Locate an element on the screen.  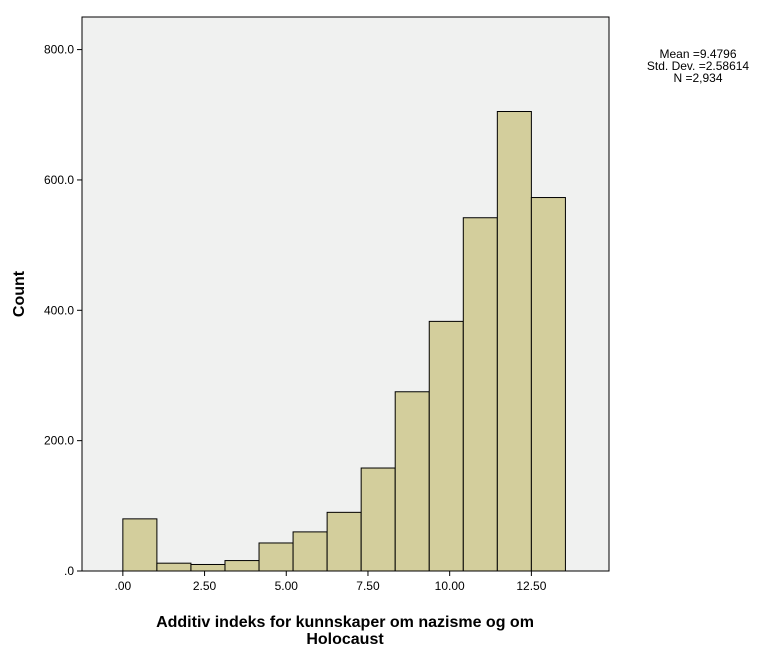
stats-box: Mean =9.4796 Std. Dev. =2.58614 N =2,934 is located at coordinates (698, 66).